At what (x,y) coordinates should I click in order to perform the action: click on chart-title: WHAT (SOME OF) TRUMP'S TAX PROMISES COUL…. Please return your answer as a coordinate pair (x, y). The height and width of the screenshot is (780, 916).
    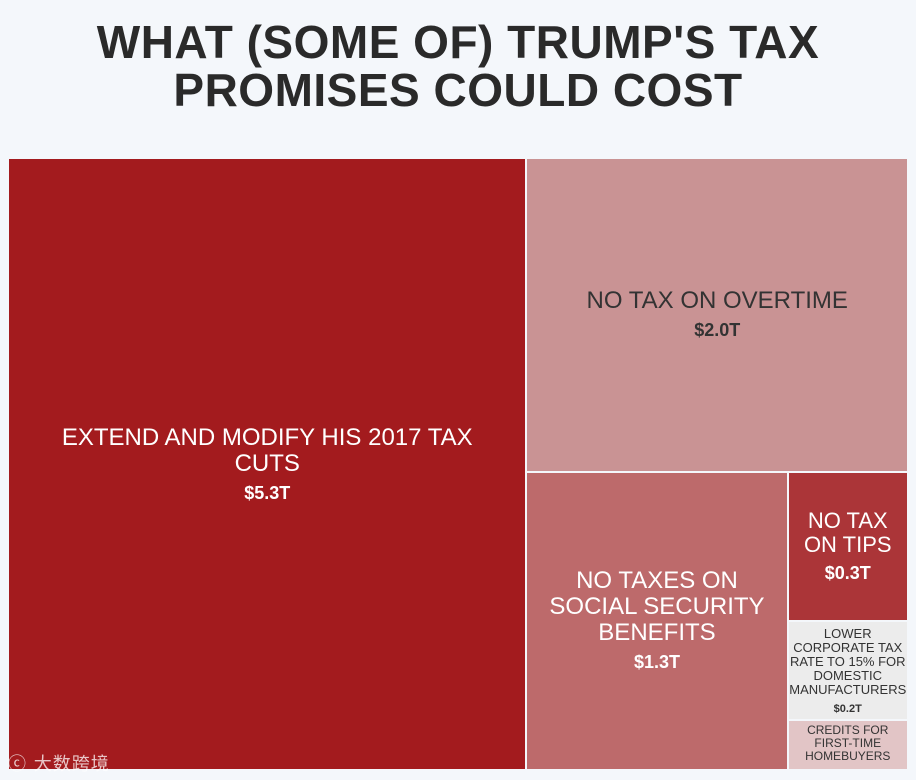
    Looking at the image, I should click on (458, 66).